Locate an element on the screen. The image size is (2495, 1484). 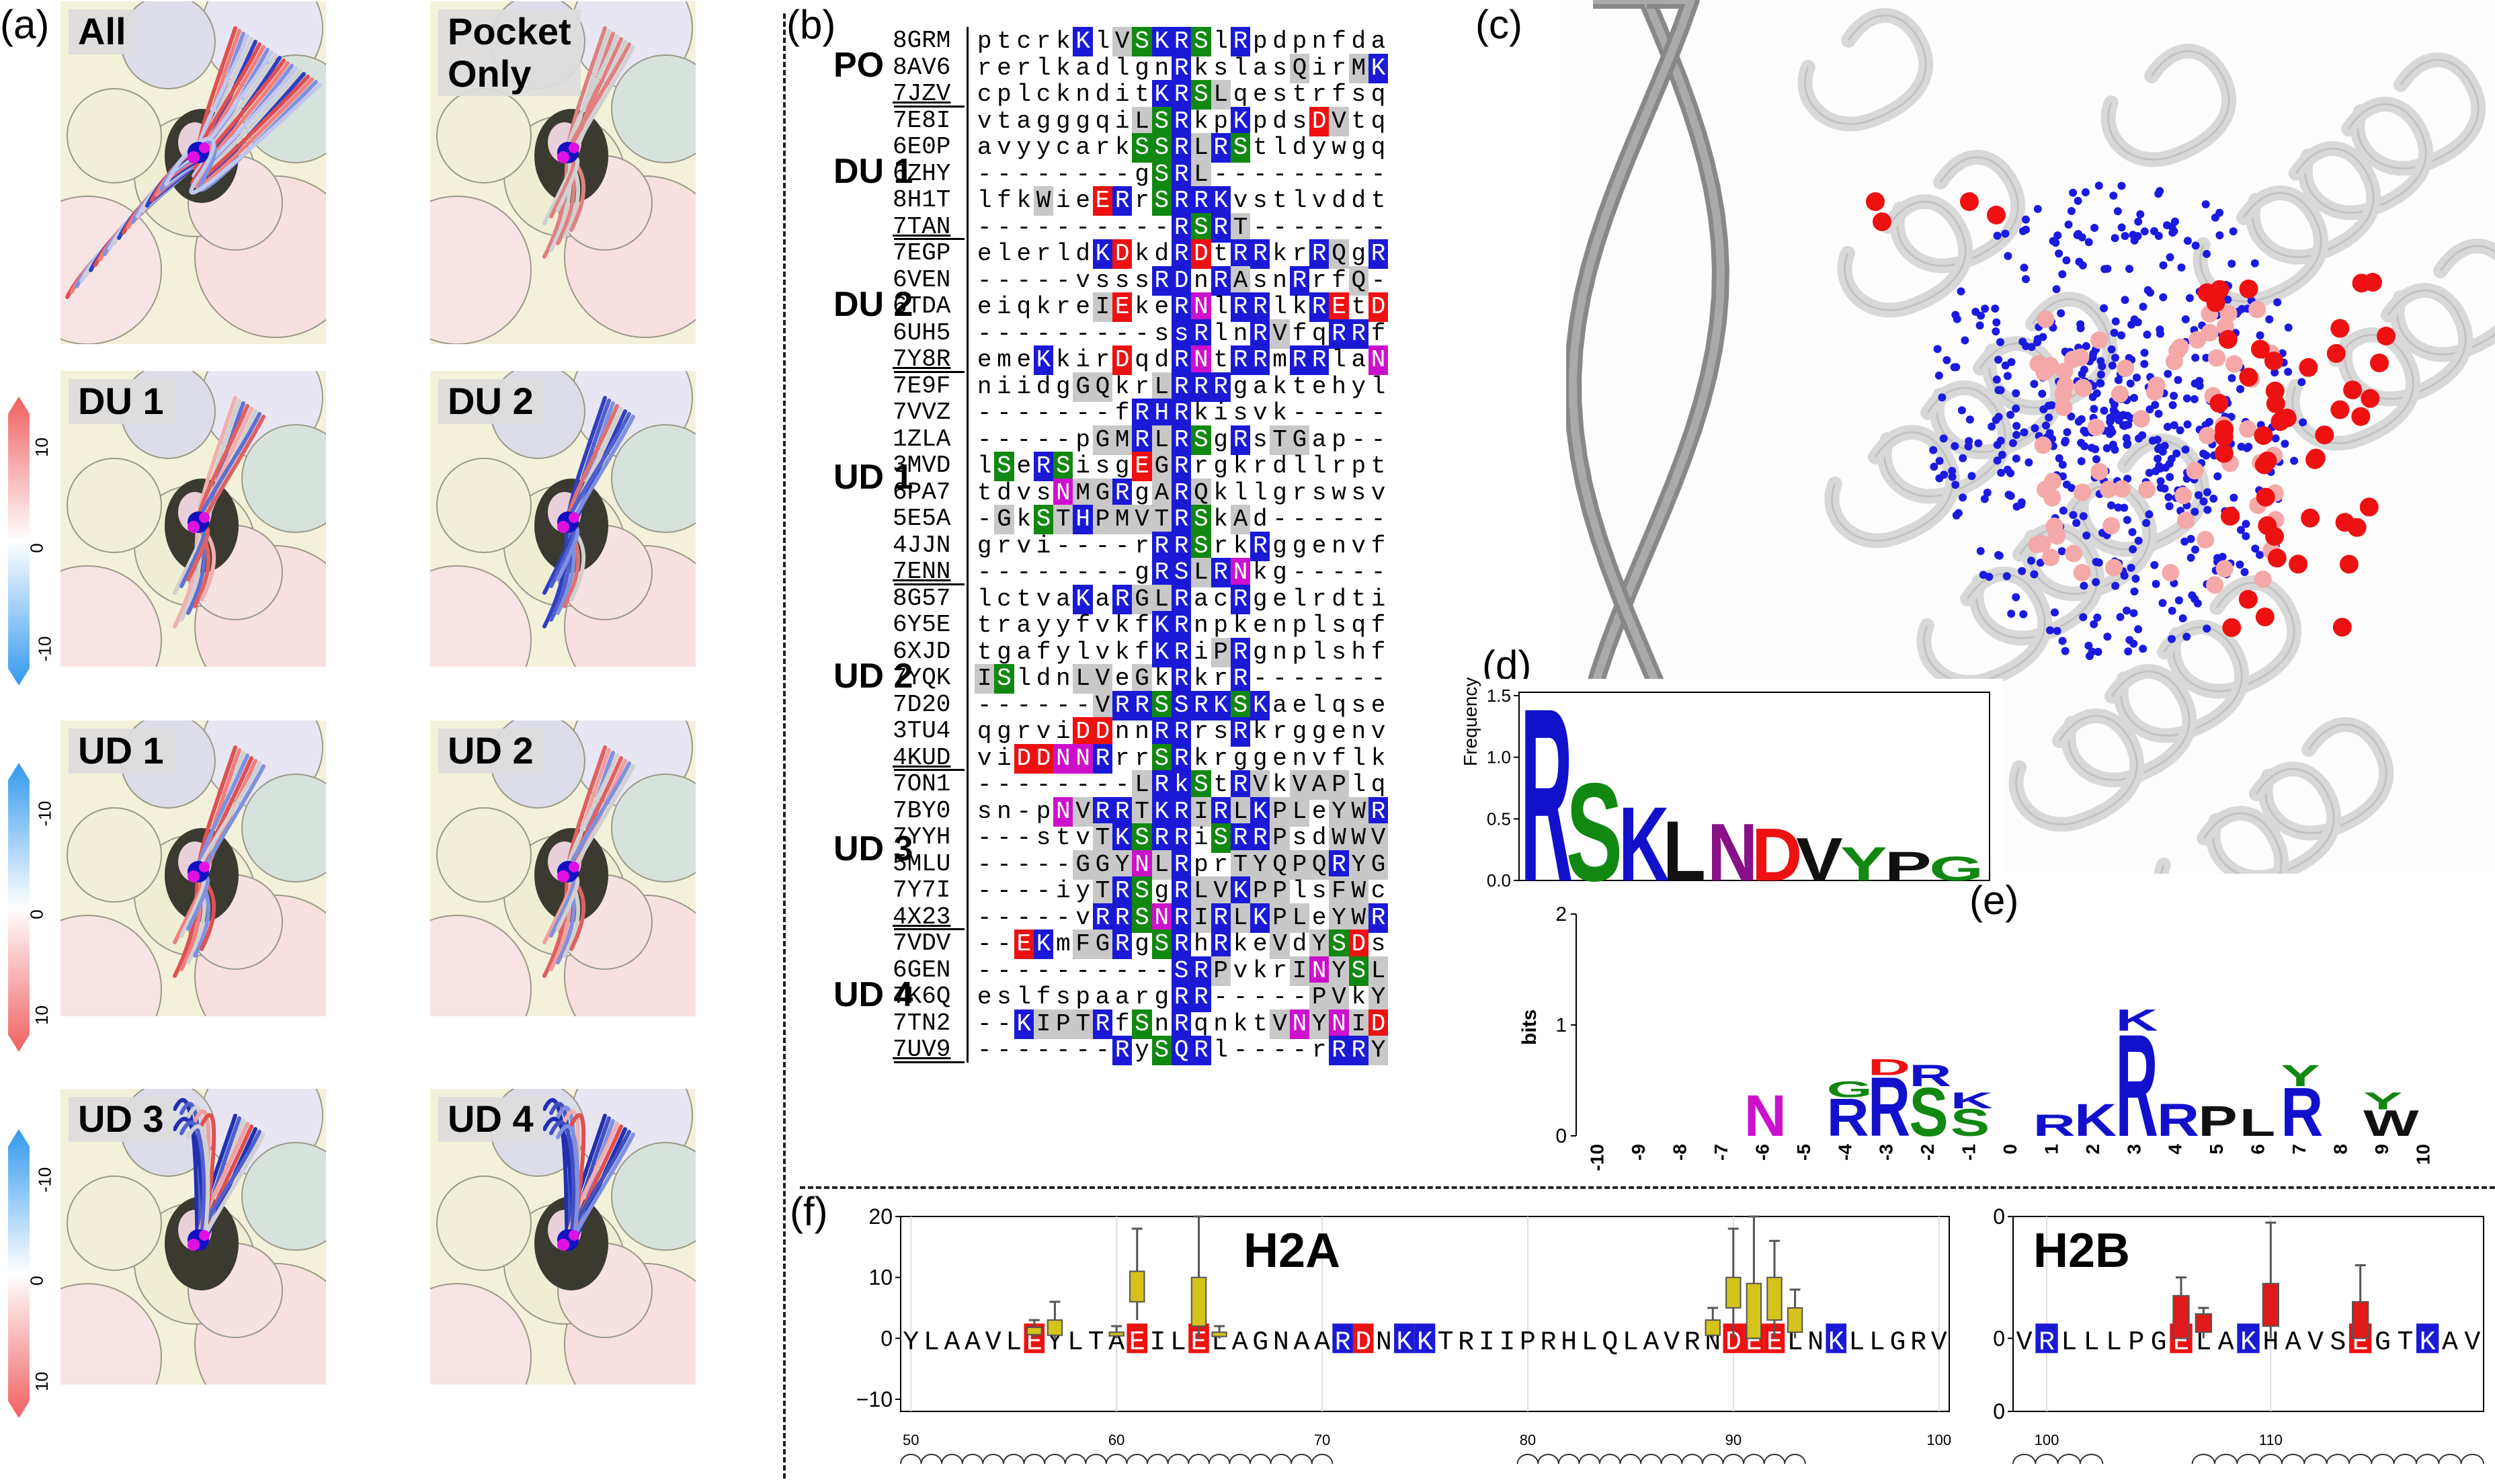
svg-text: N is located at coordinates (1815, 1342).